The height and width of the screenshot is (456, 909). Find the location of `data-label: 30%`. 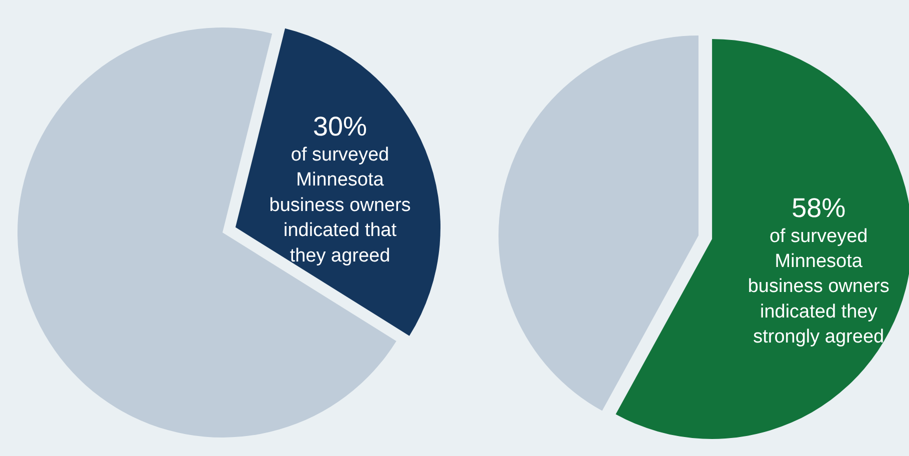

data-label: 30% is located at coordinates (340, 127).